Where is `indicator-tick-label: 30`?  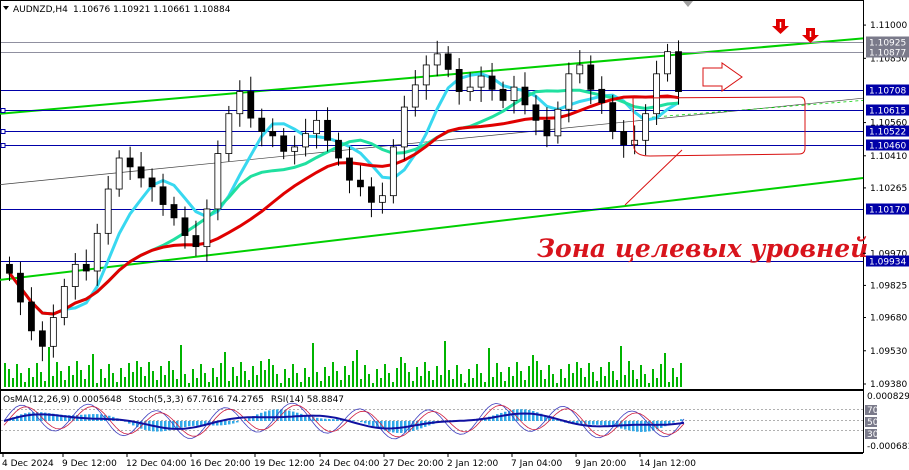 indicator-tick-label: 30 is located at coordinates (873, 435).